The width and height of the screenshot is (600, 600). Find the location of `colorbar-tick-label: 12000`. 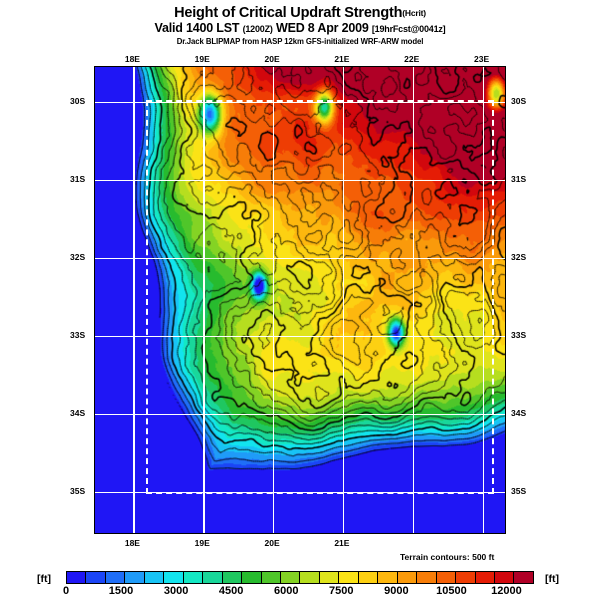

colorbar-tick-label: 12000 is located at coordinates (506, 591).